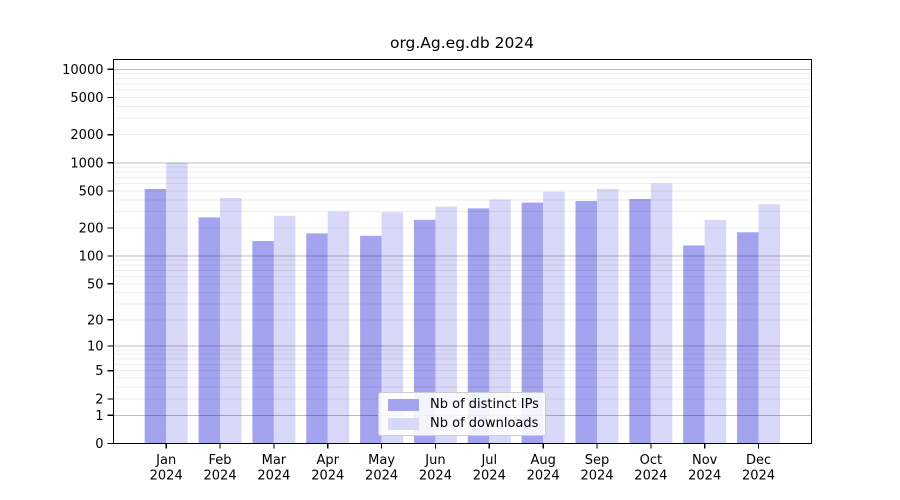 The width and height of the screenshot is (900, 500). What do you see at coordinates (99, 371) in the screenshot?
I see `y-tick-label-5: 5` at bounding box center [99, 371].